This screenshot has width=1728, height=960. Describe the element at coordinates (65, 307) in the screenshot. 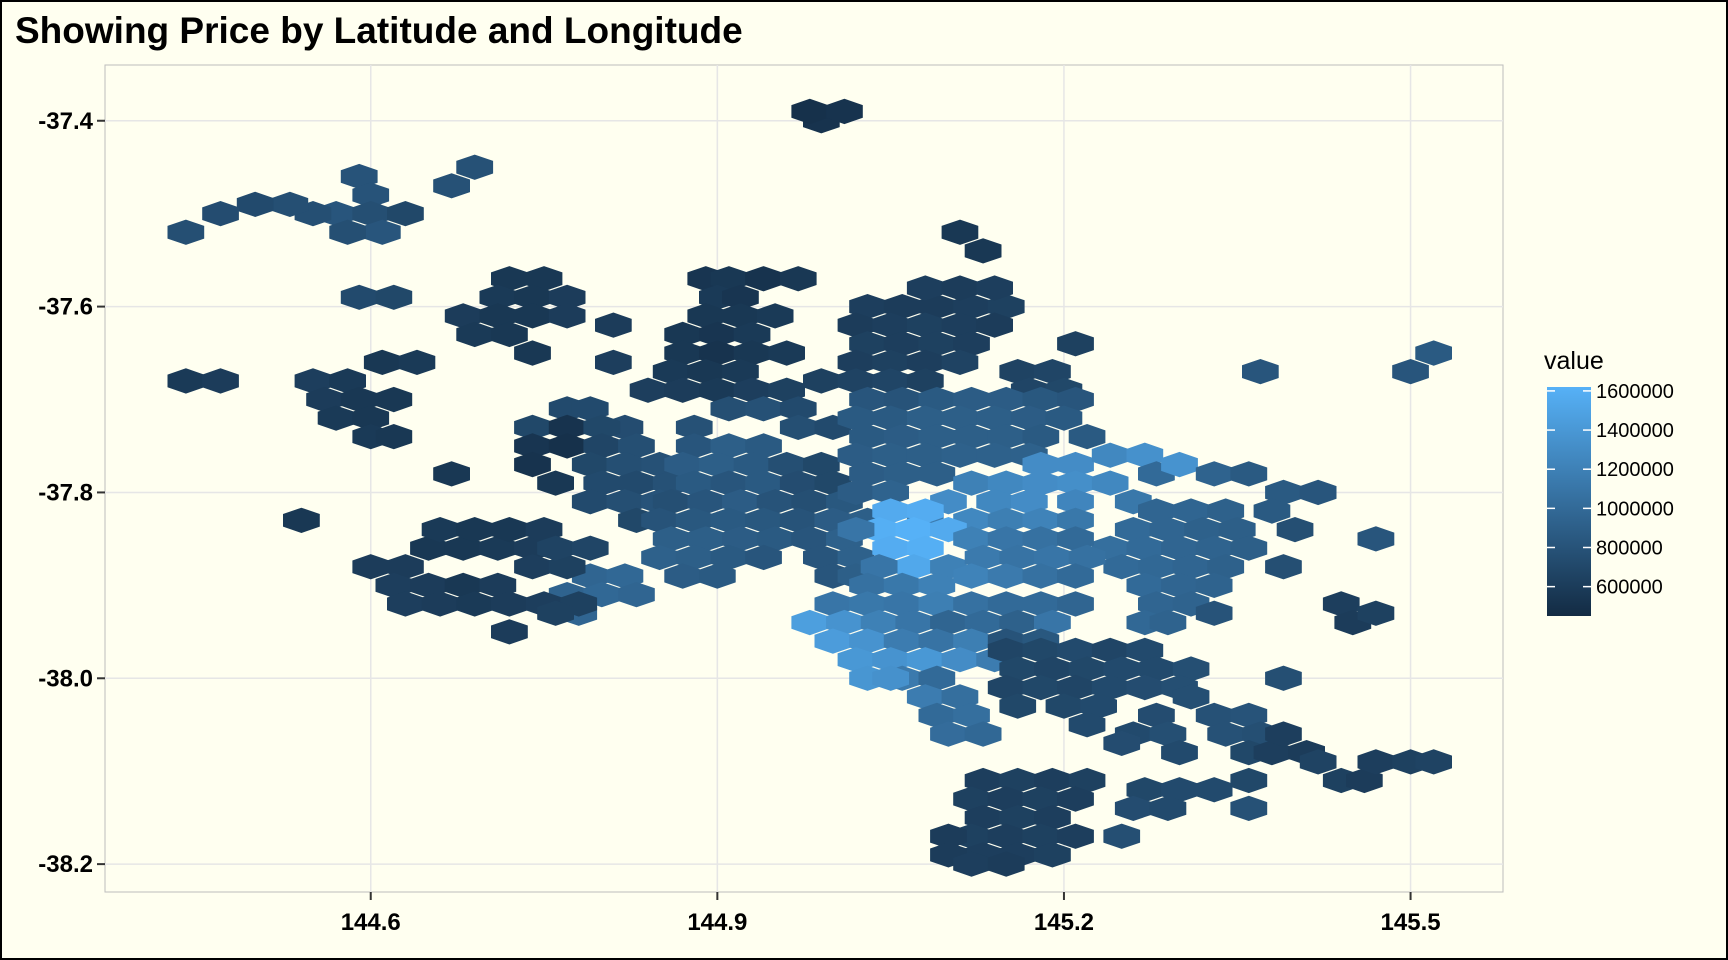

I see `y-tick-label: -37.6` at that location.